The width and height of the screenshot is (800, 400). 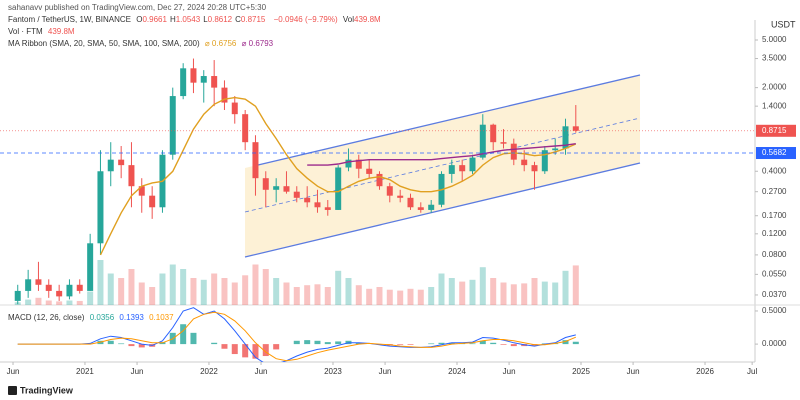 I want to click on volume-key: Vol, so click(x=348, y=19).